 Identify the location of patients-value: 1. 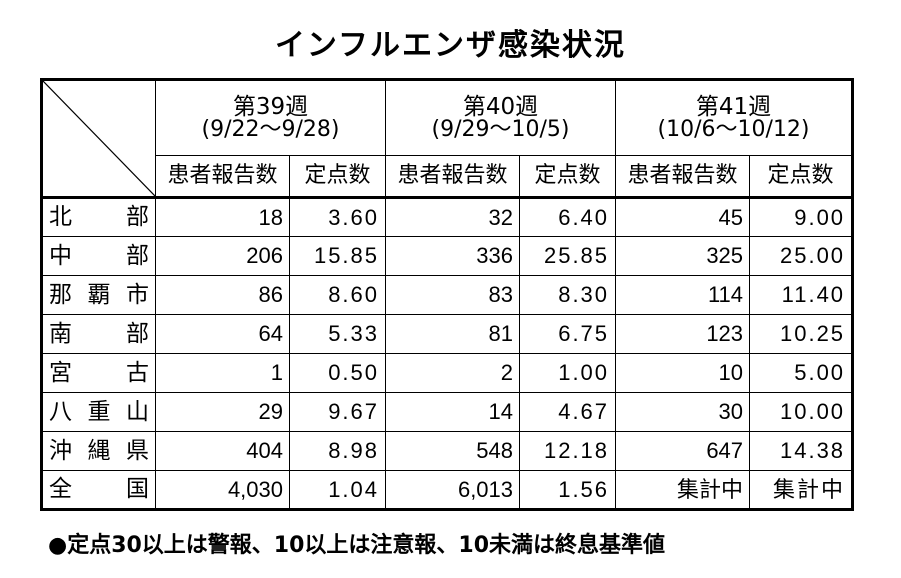
(222, 373).